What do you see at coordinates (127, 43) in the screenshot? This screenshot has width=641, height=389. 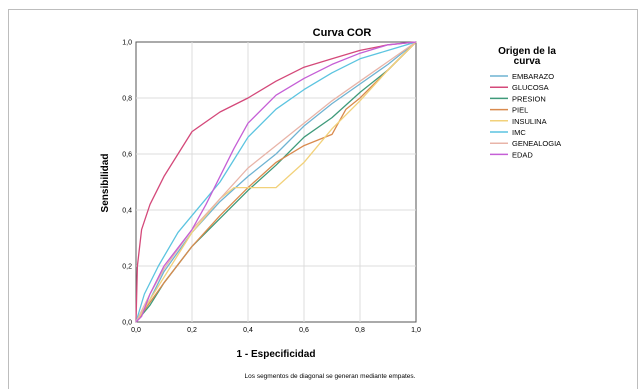 I see `y-tick-label: 1,0` at bounding box center [127, 43].